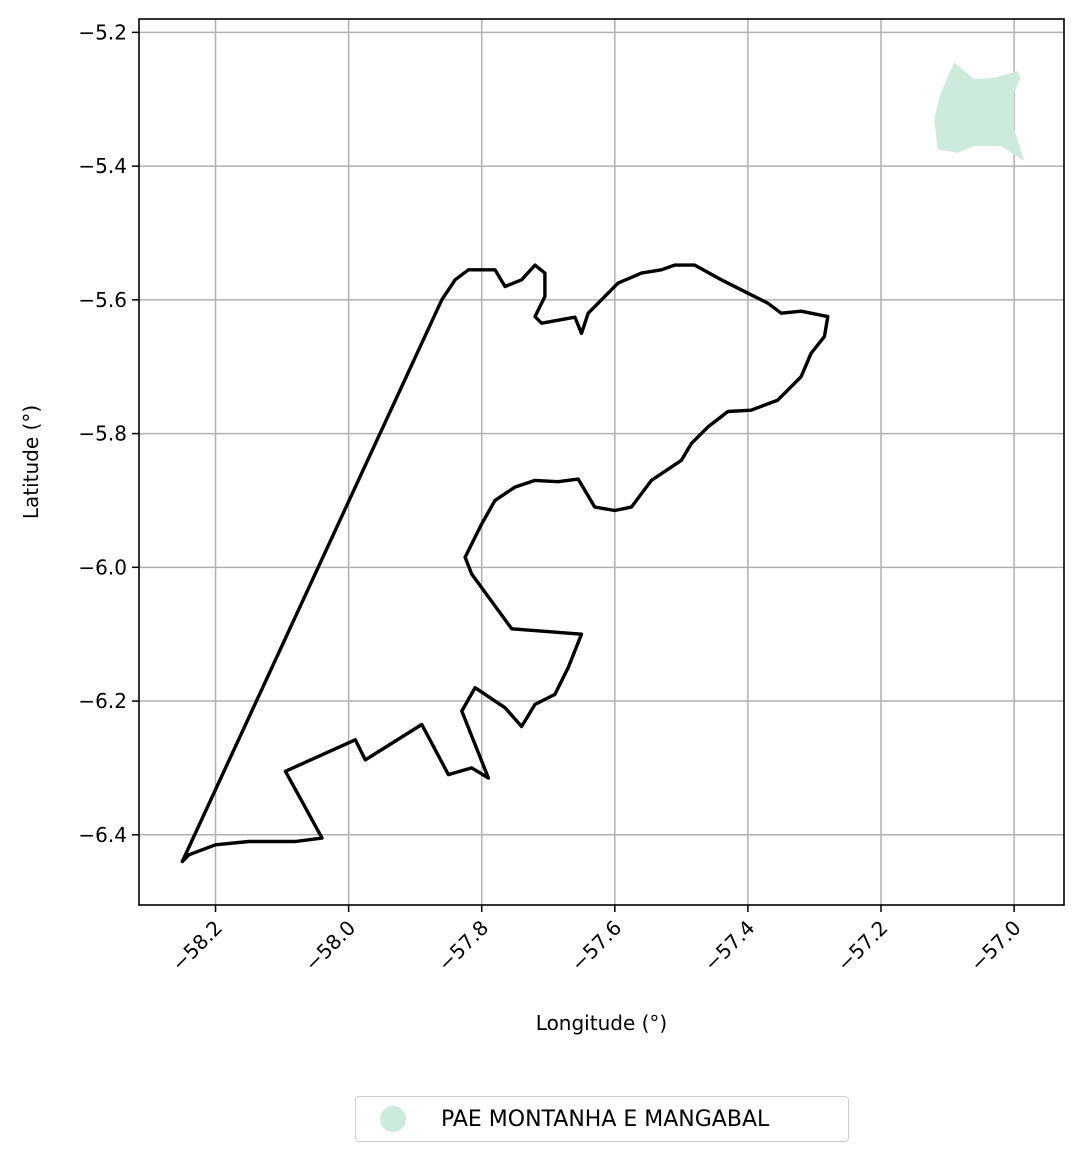  Describe the element at coordinates (393, 1119) in the screenshot. I see `legend-swatch` at that location.